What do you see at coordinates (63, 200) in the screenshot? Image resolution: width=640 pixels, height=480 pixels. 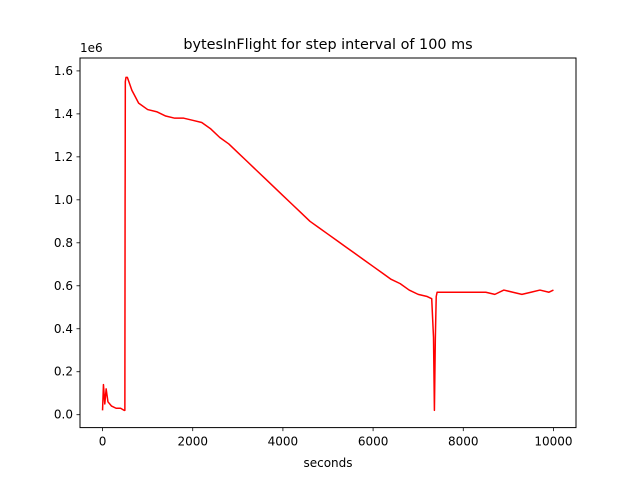 I see `y-tick-label: 1.0` at bounding box center [63, 200].